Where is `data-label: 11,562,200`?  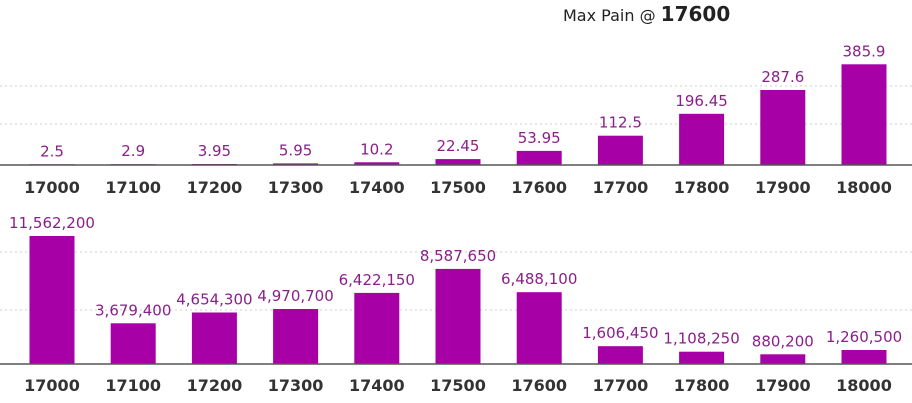
data-label: 11,562,200 is located at coordinates (52, 223).